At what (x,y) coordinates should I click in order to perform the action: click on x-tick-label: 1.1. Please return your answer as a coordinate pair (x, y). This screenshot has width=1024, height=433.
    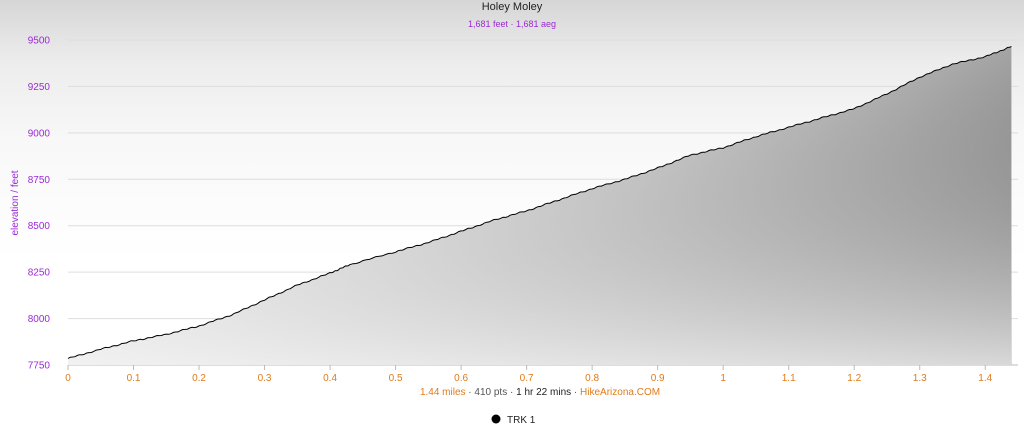
    Looking at the image, I should click on (789, 378).